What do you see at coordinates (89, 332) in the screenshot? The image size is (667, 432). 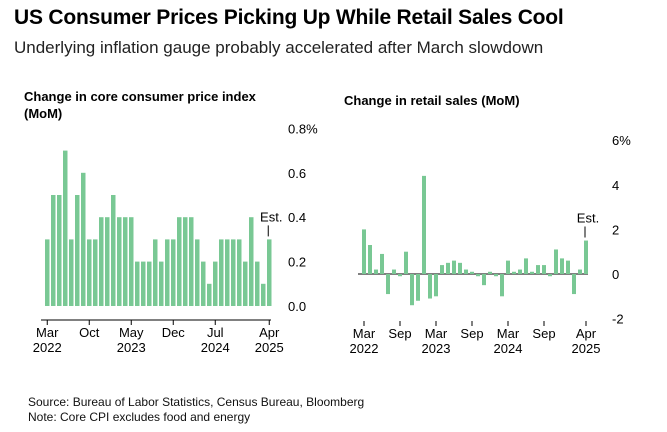 I see `cpi-x-tick-label: Oct` at bounding box center [89, 332].